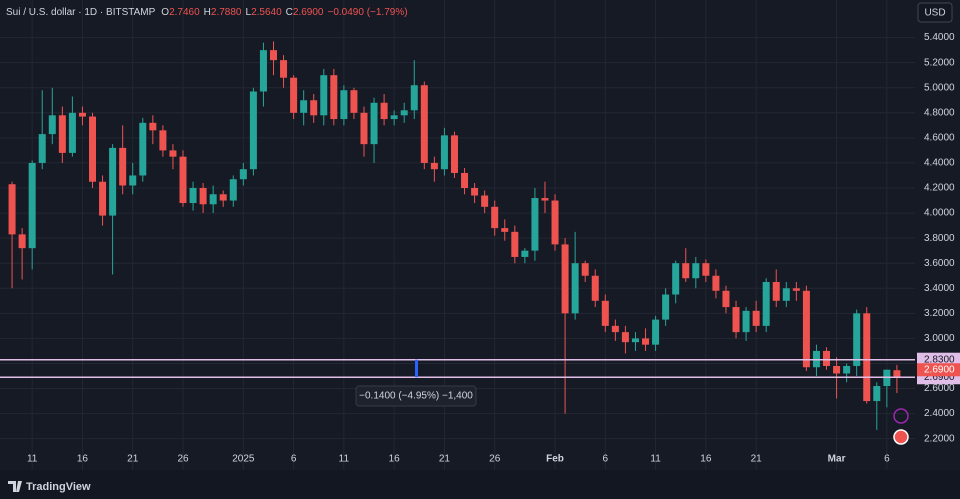 The height and width of the screenshot is (499, 960). What do you see at coordinates (939, 163) in the screenshot?
I see `y-tick-label: 4.4000` at bounding box center [939, 163].